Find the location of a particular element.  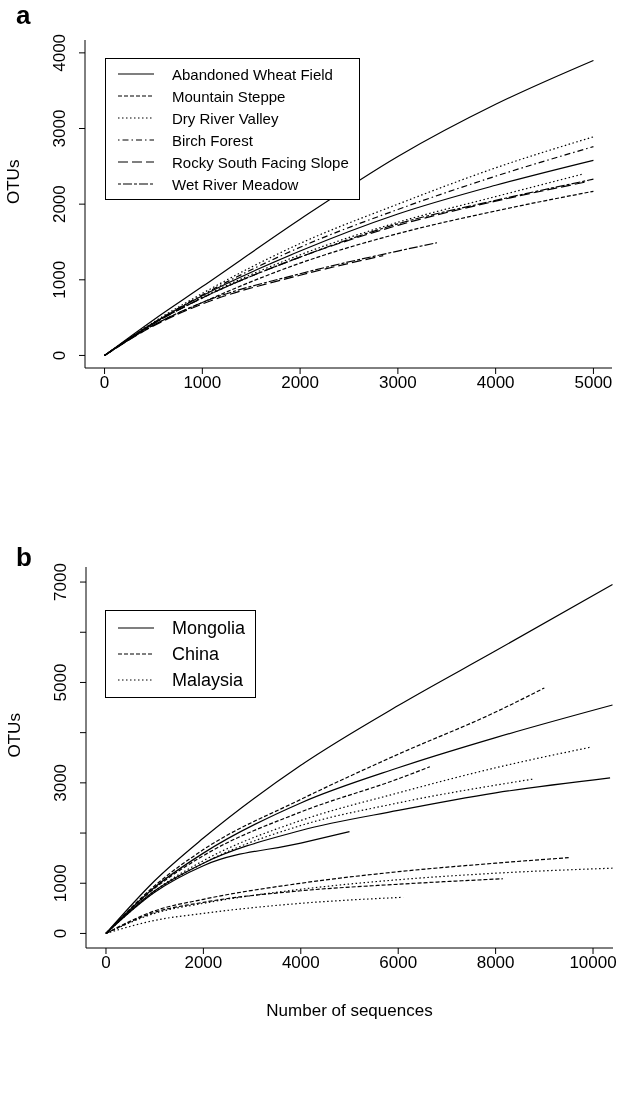

y-tick-label: 2000 is located at coordinates (59, 204).